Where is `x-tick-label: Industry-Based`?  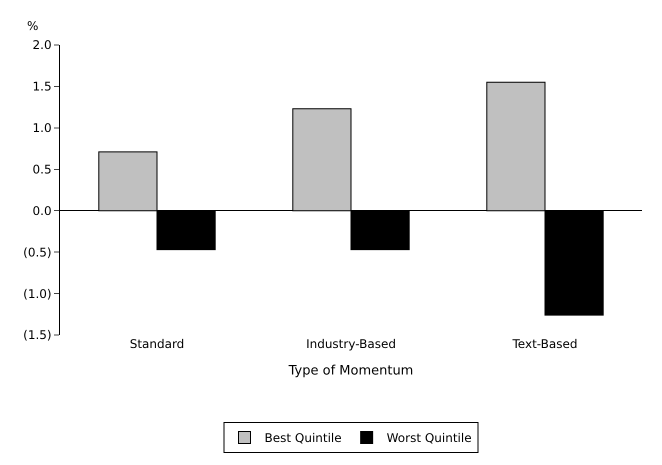 x-tick-label: Industry-Based is located at coordinates (351, 344).